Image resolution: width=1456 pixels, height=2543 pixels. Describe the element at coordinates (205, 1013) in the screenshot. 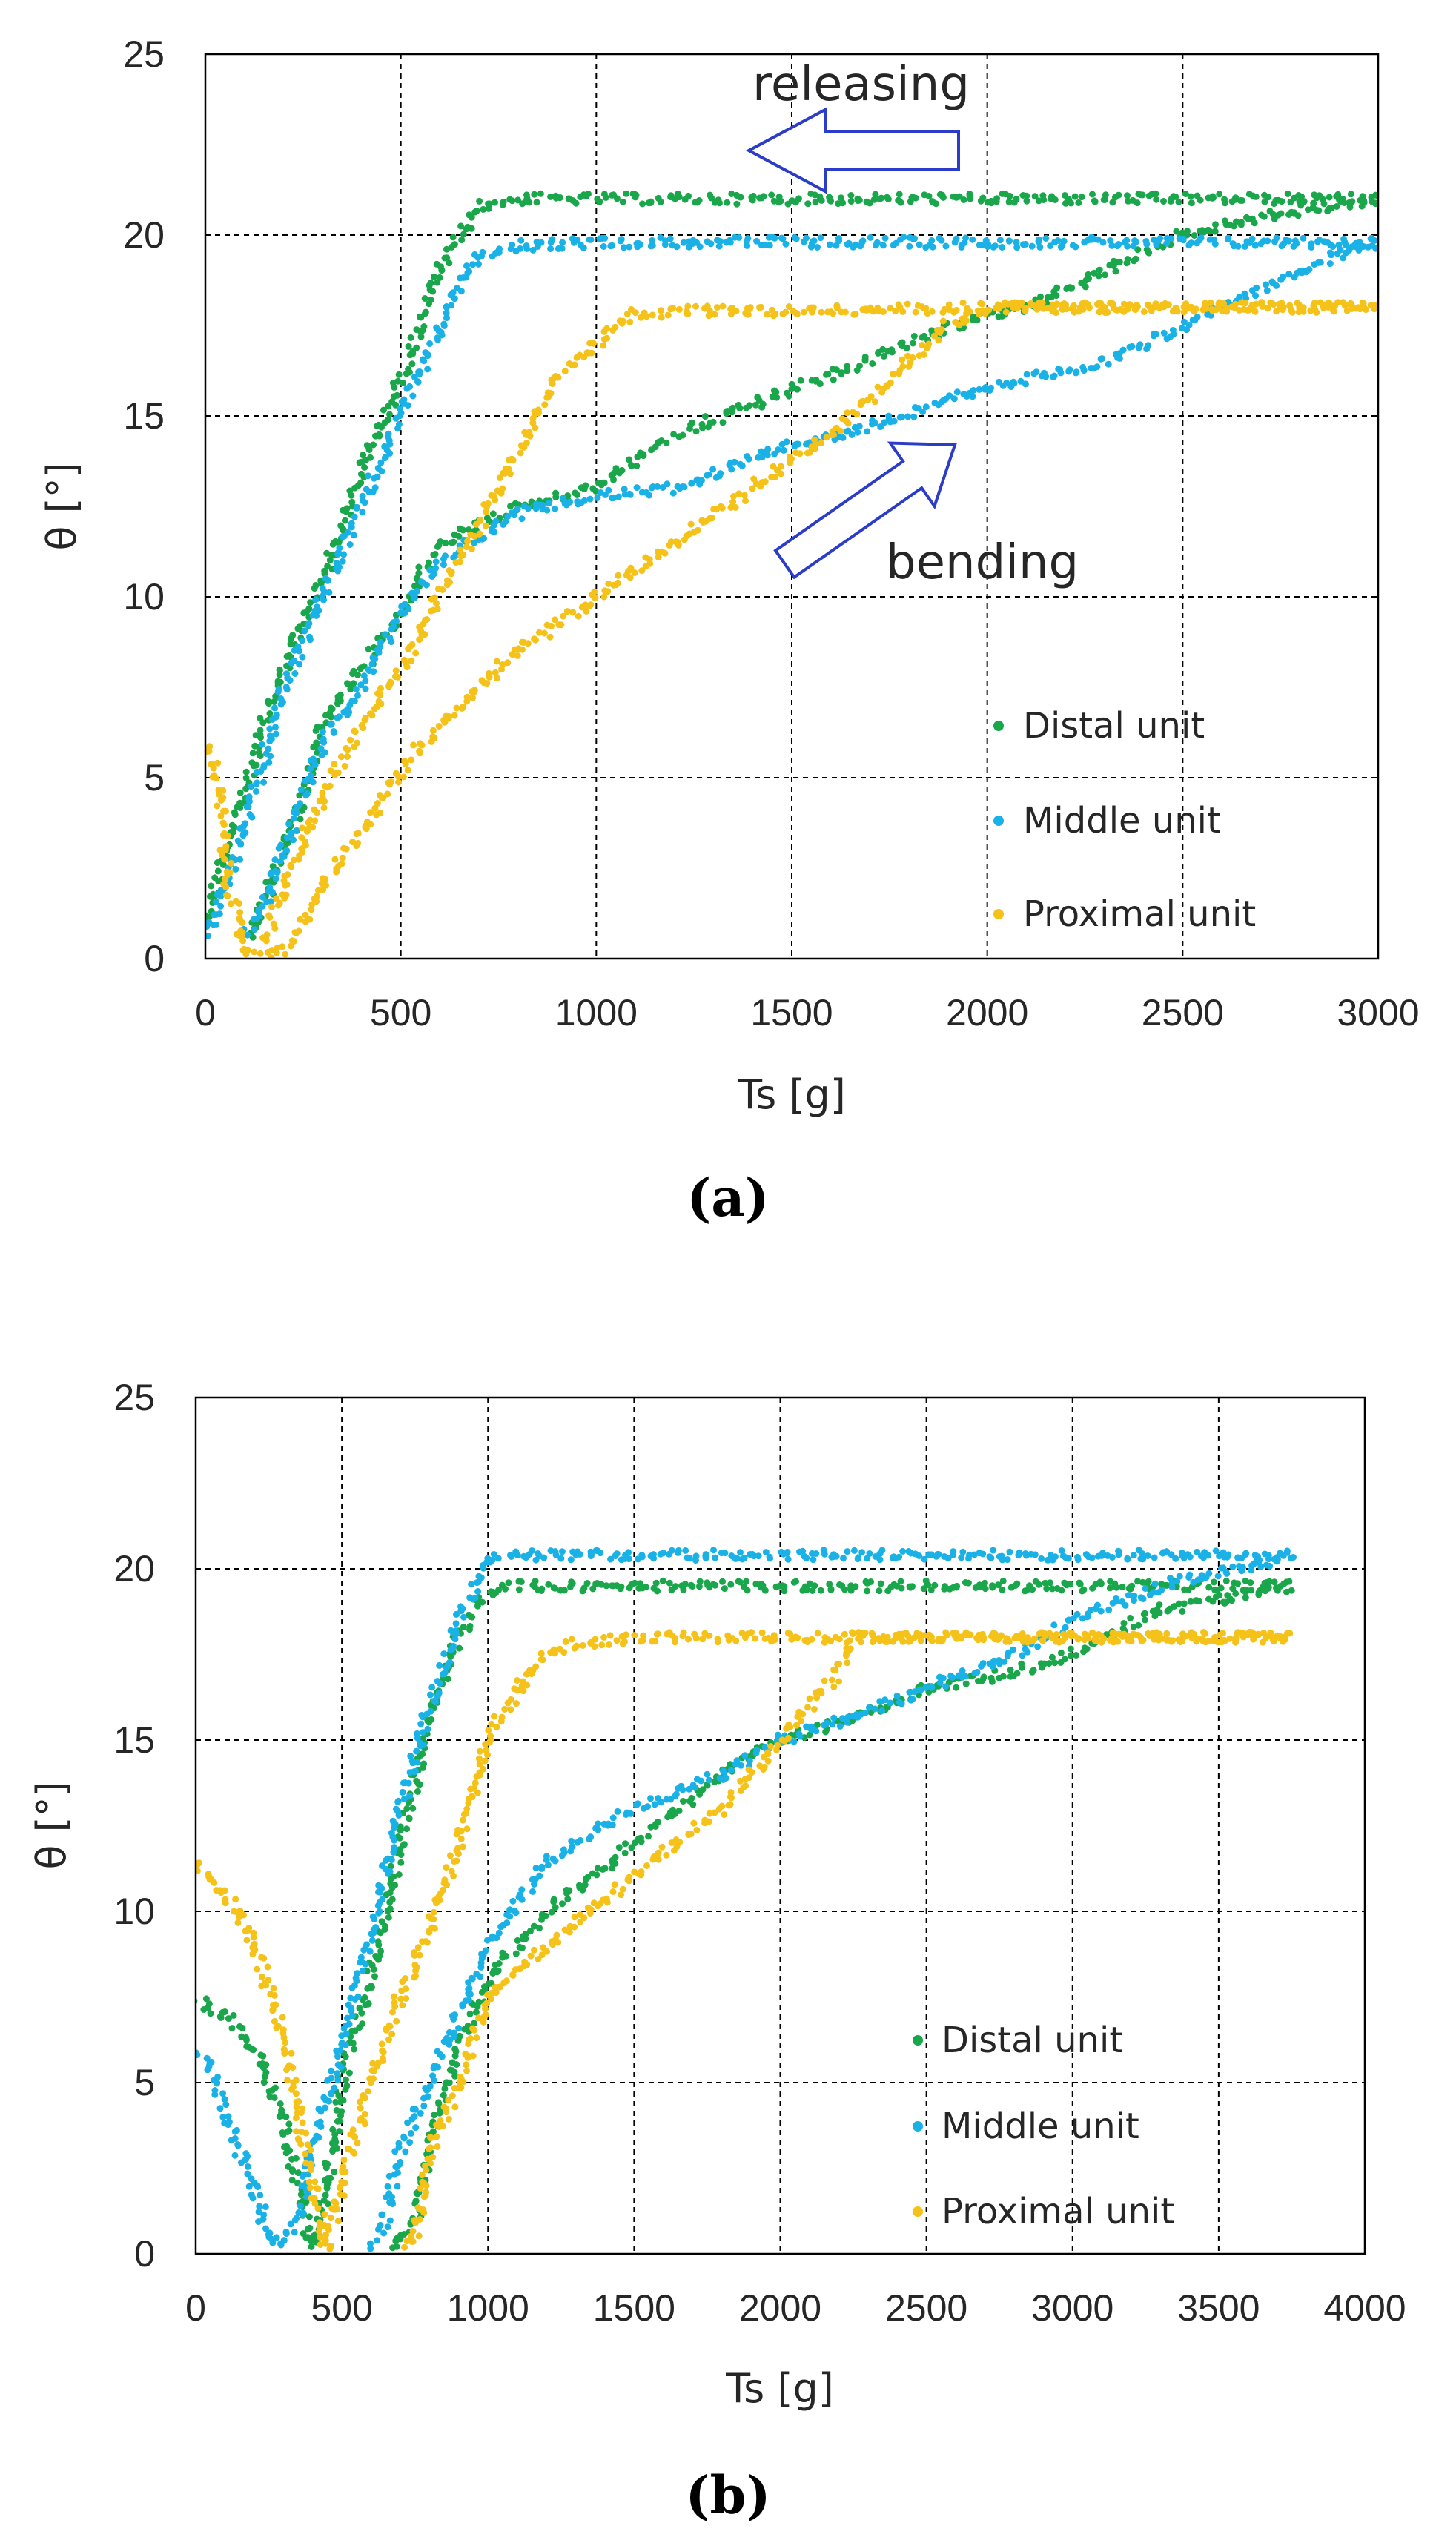

I see `x-tick-label: 0` at that location.